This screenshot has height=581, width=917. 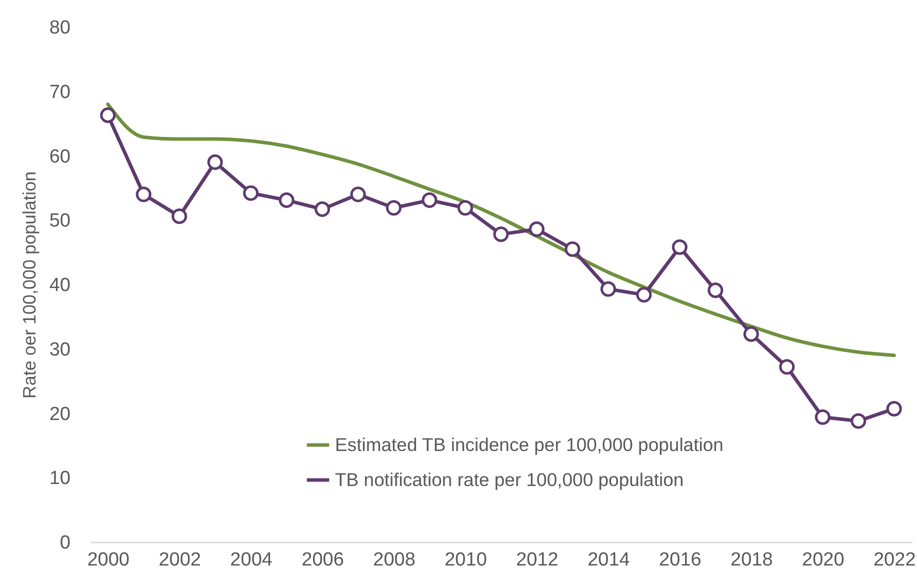 I want to click on y-tick-label: 20, so click(x=59, y=414).